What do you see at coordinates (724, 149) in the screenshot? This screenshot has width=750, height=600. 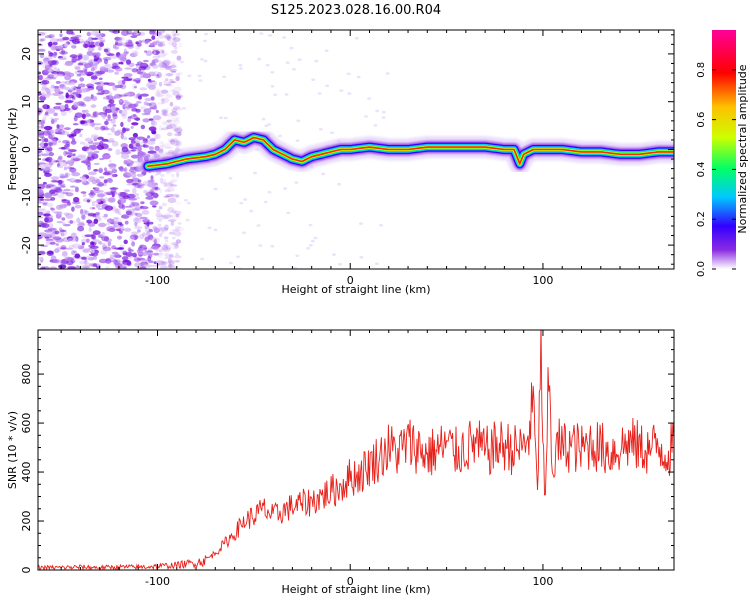 I see `colorbar-gradient` at bounding box center [724, 149].